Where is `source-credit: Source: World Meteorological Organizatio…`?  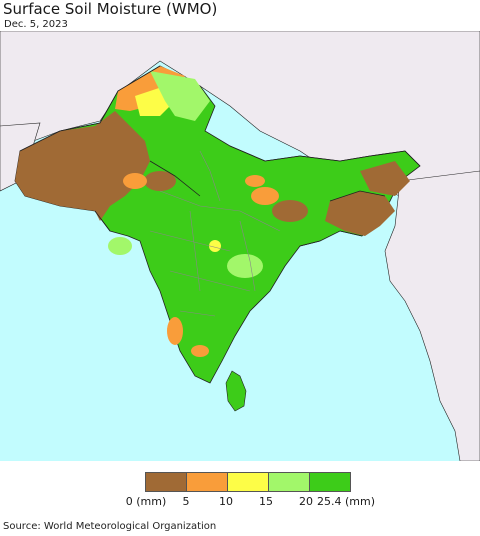 source-credit: Source: World Meteorological Organizatio… is located at coordinates (110, 526).